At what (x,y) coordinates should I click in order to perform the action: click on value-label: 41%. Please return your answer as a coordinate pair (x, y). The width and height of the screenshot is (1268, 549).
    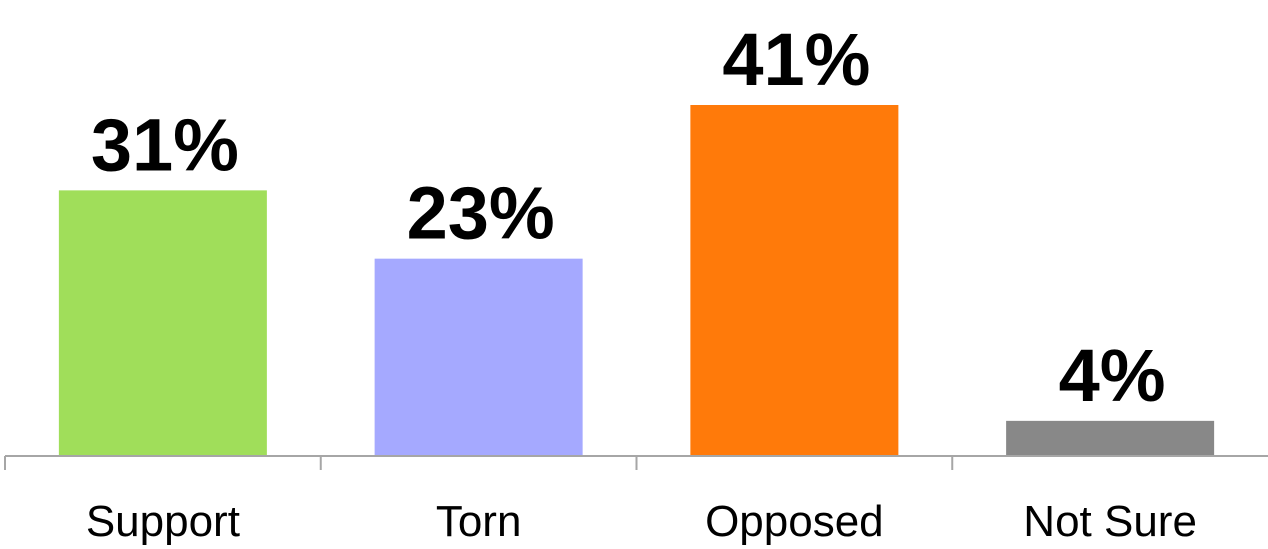
    Looking at the image, I should click on (796, 59).